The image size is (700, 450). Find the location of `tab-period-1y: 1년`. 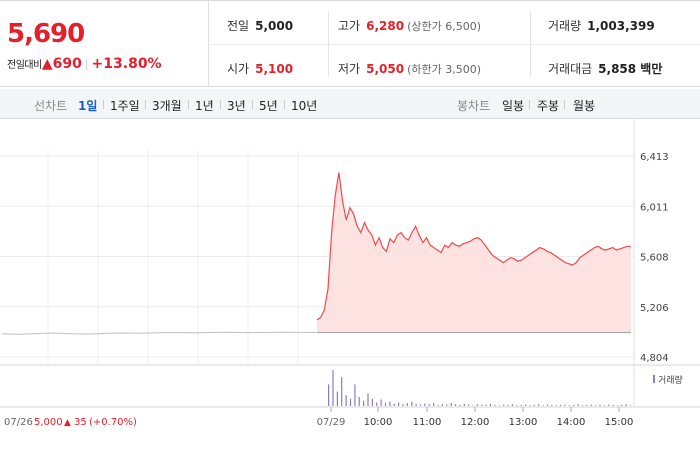

tab-period-1y: 1년 is located at coordinates (204, 106).